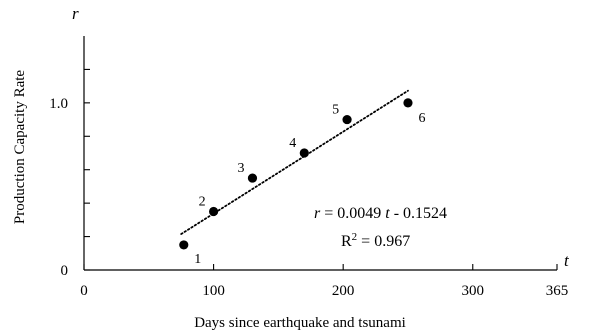 This screenshot has height=336, width=591. Describe the element at coordinates (20, 147) in the screenshot. I see `y-axis-label: Production Capacity Rate` at that location.